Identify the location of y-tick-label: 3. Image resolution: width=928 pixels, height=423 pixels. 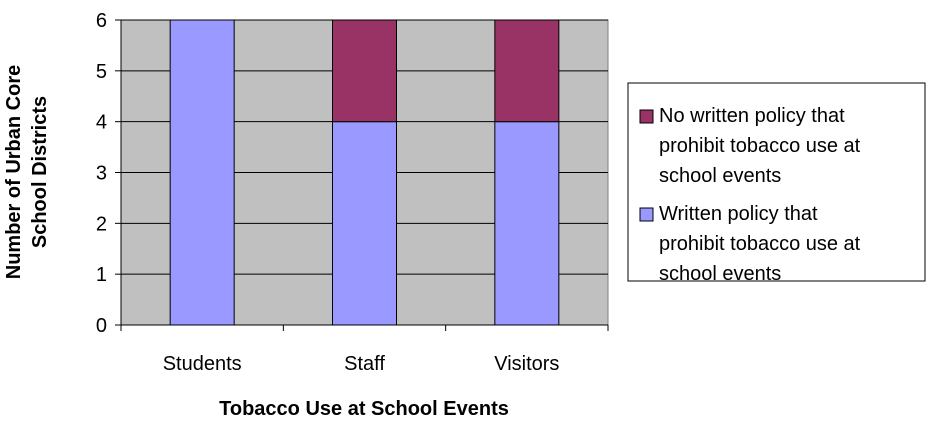
(101, 174).